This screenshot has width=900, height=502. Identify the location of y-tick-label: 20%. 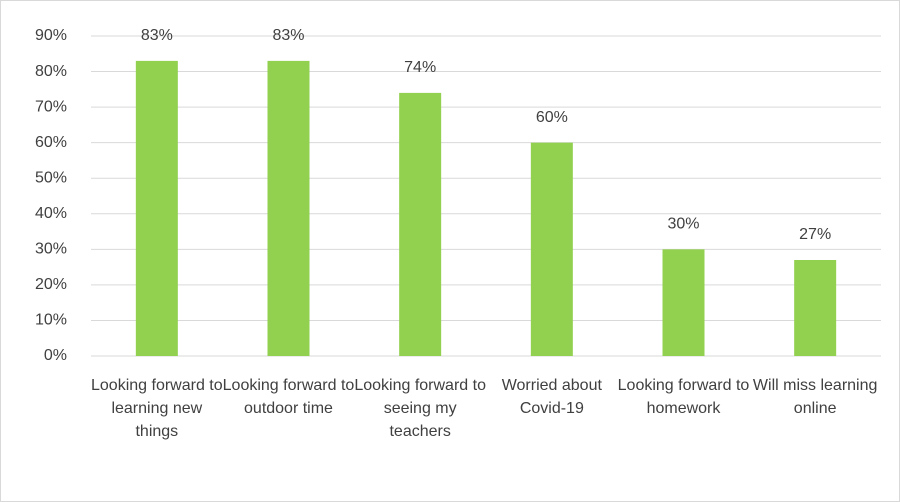
(51, 284).